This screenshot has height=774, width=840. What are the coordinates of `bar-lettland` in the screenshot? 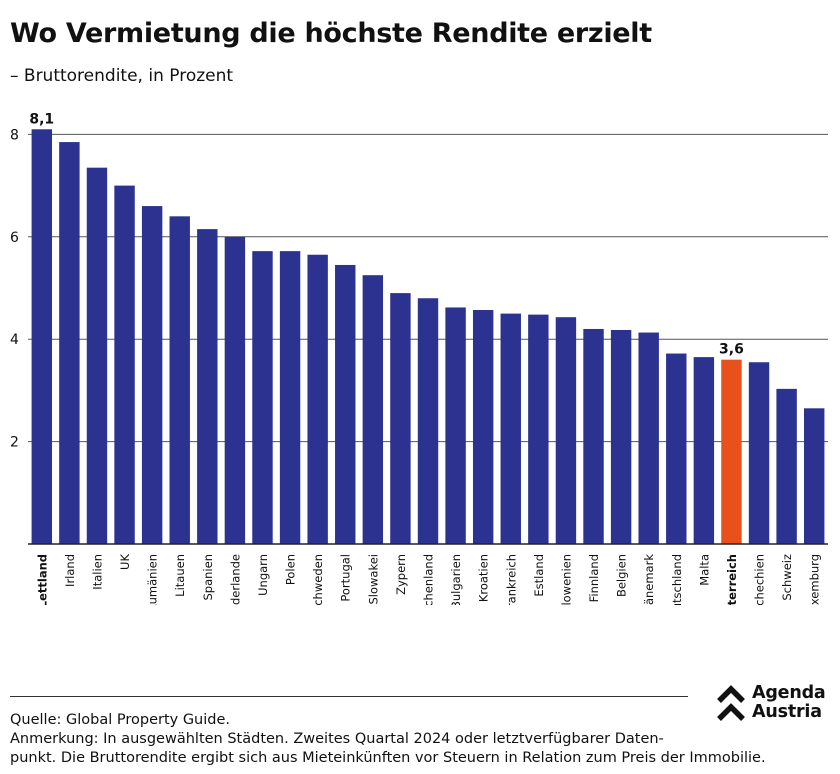 It's located at (41, 336).